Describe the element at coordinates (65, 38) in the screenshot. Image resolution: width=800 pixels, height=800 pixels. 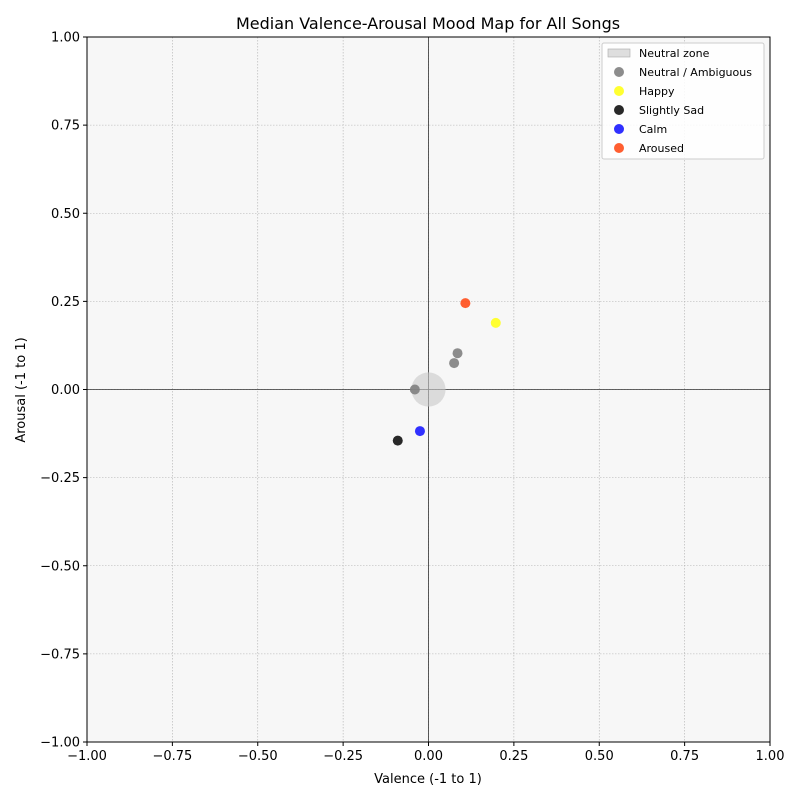
I see `y-tick-label: 1.00` at that location.